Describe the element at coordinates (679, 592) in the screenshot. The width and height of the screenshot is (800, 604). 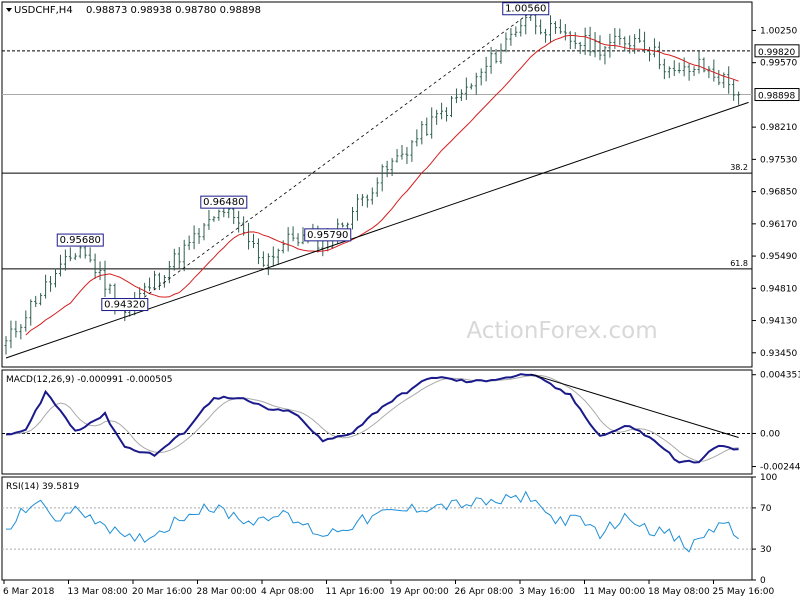
I see `date-tick-label: 18 May 08:00` at that location.